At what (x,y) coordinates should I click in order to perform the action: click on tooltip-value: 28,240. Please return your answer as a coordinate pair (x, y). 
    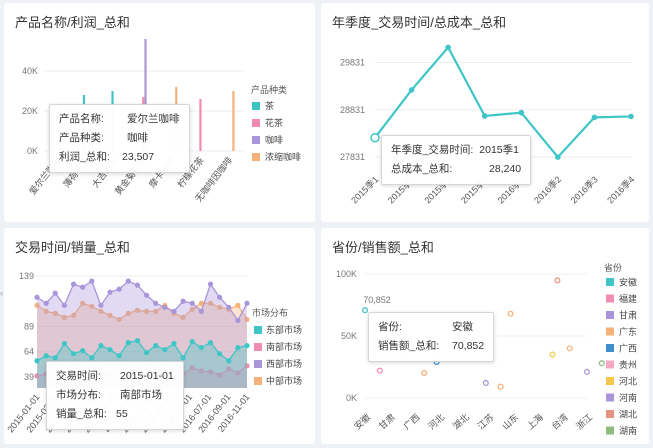
    Looking at the image, I should click on (505, 169).